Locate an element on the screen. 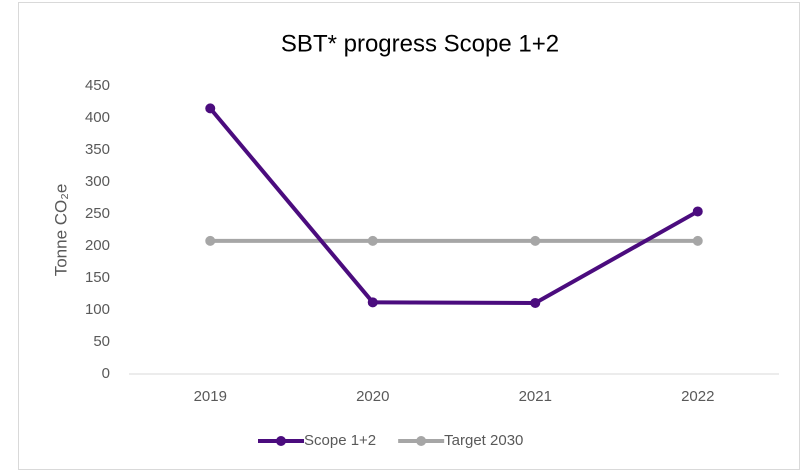 This screenshot has width=802, height=472. y-tick-label: 200 is located at coordinates (97, 245).